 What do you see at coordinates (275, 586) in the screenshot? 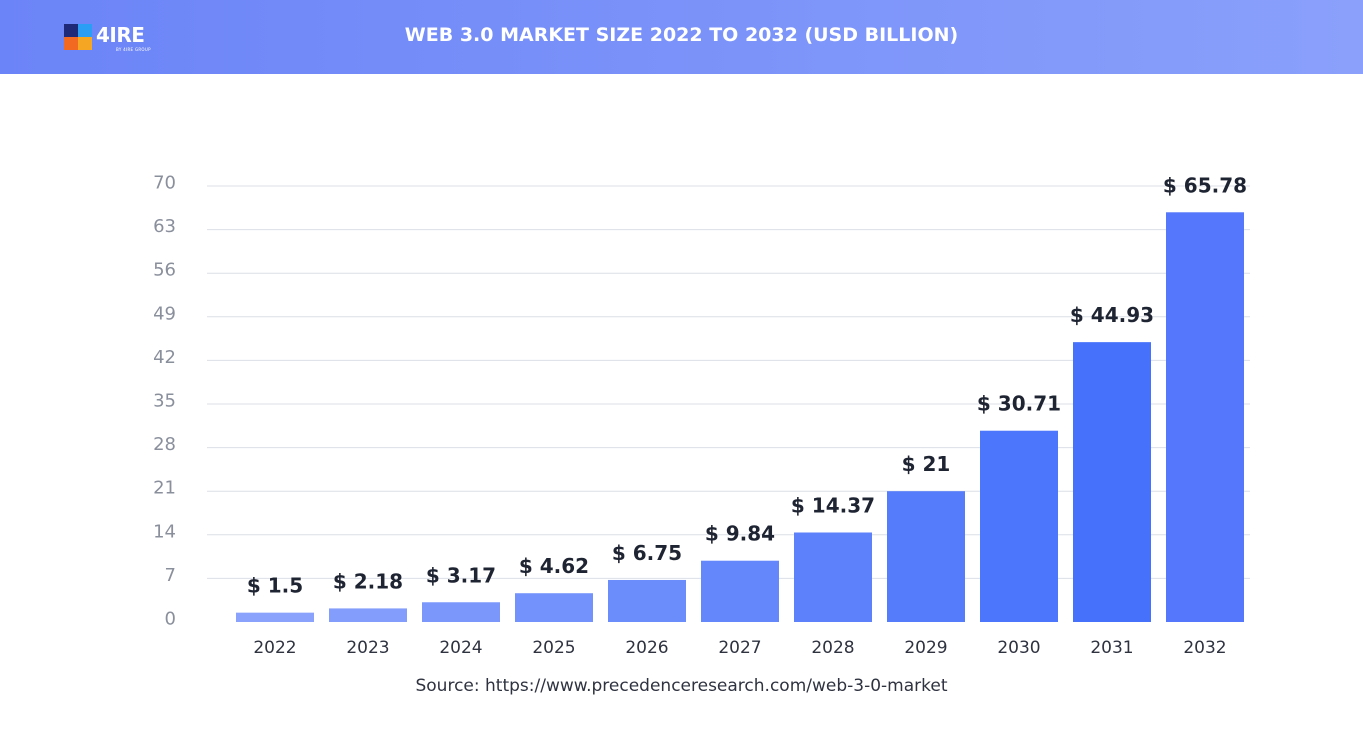
I see `data-label-2022: $ 1.5` at bounding box center [275, 586].